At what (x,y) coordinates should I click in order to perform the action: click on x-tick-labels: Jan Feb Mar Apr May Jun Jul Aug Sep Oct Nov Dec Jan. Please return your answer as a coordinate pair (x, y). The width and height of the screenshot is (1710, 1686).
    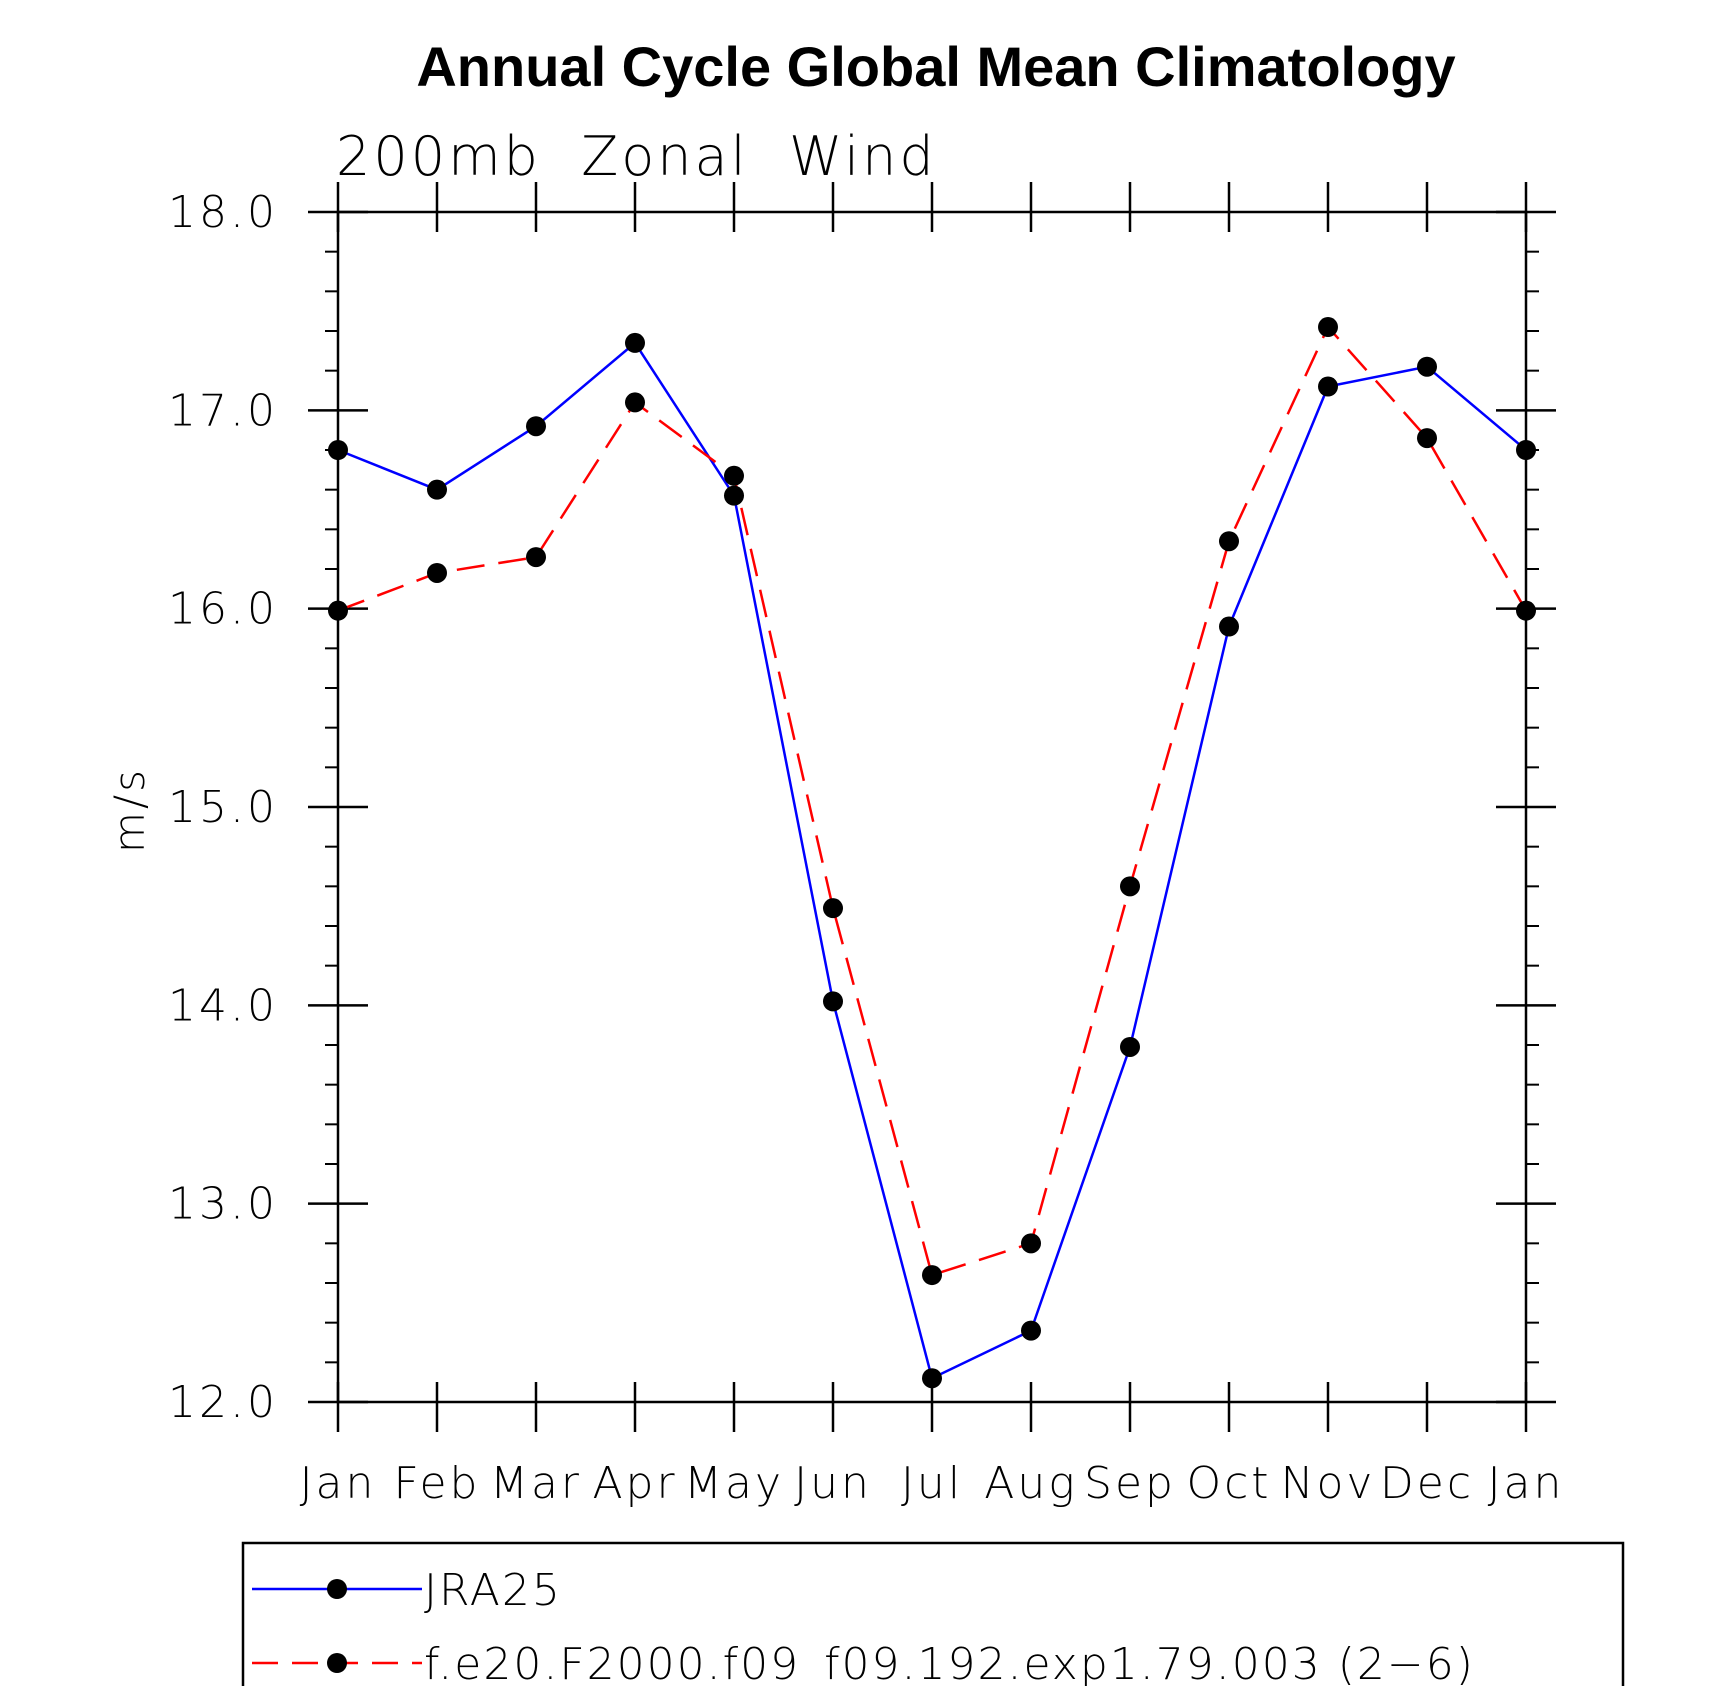
    Looking at the image, I should click on (932, 1483).